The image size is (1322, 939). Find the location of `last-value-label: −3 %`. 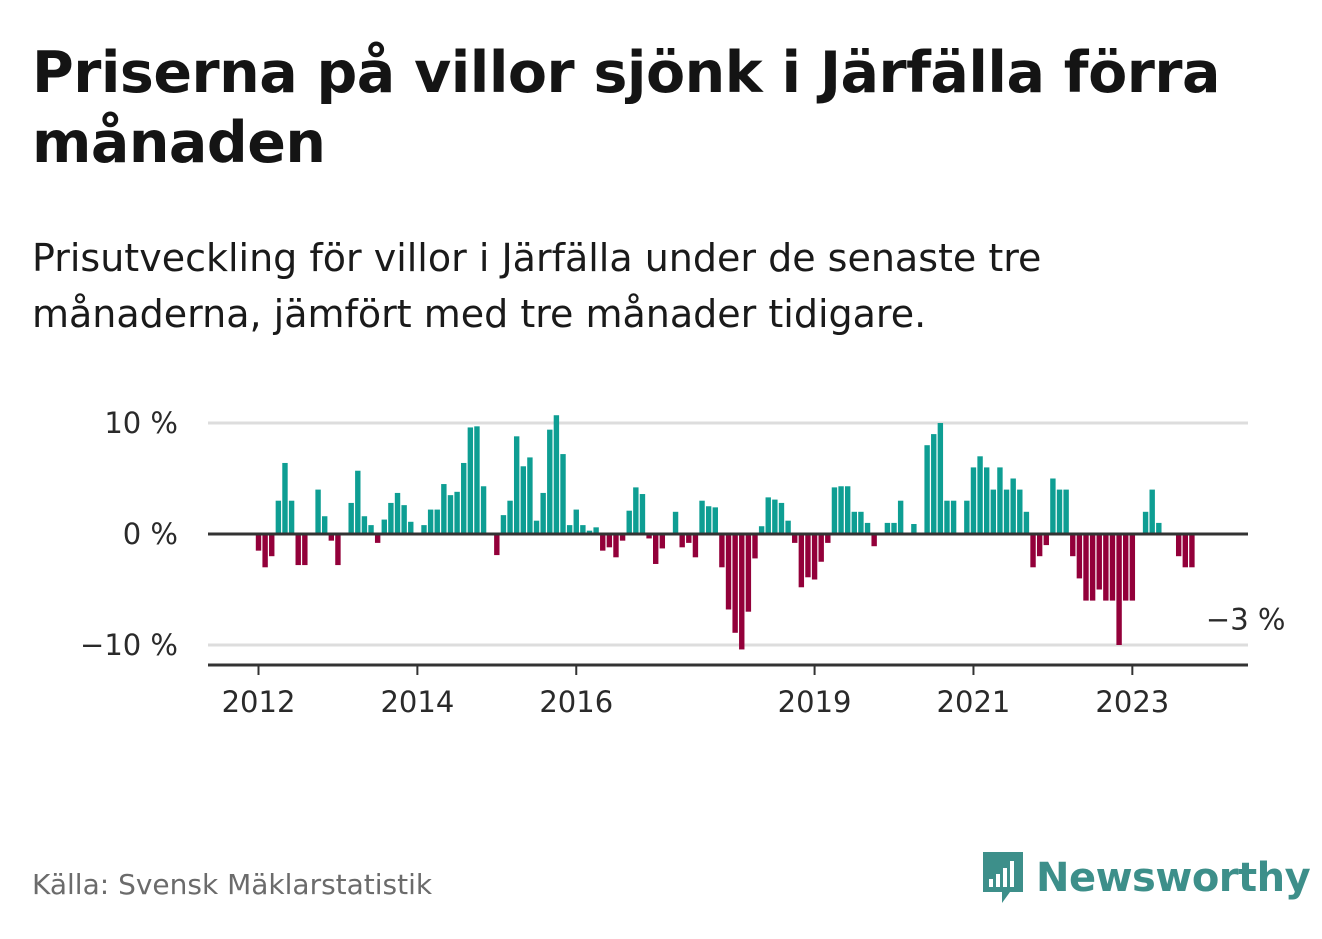

last-value-label: −3 % is located at coordinates (1246, 619).